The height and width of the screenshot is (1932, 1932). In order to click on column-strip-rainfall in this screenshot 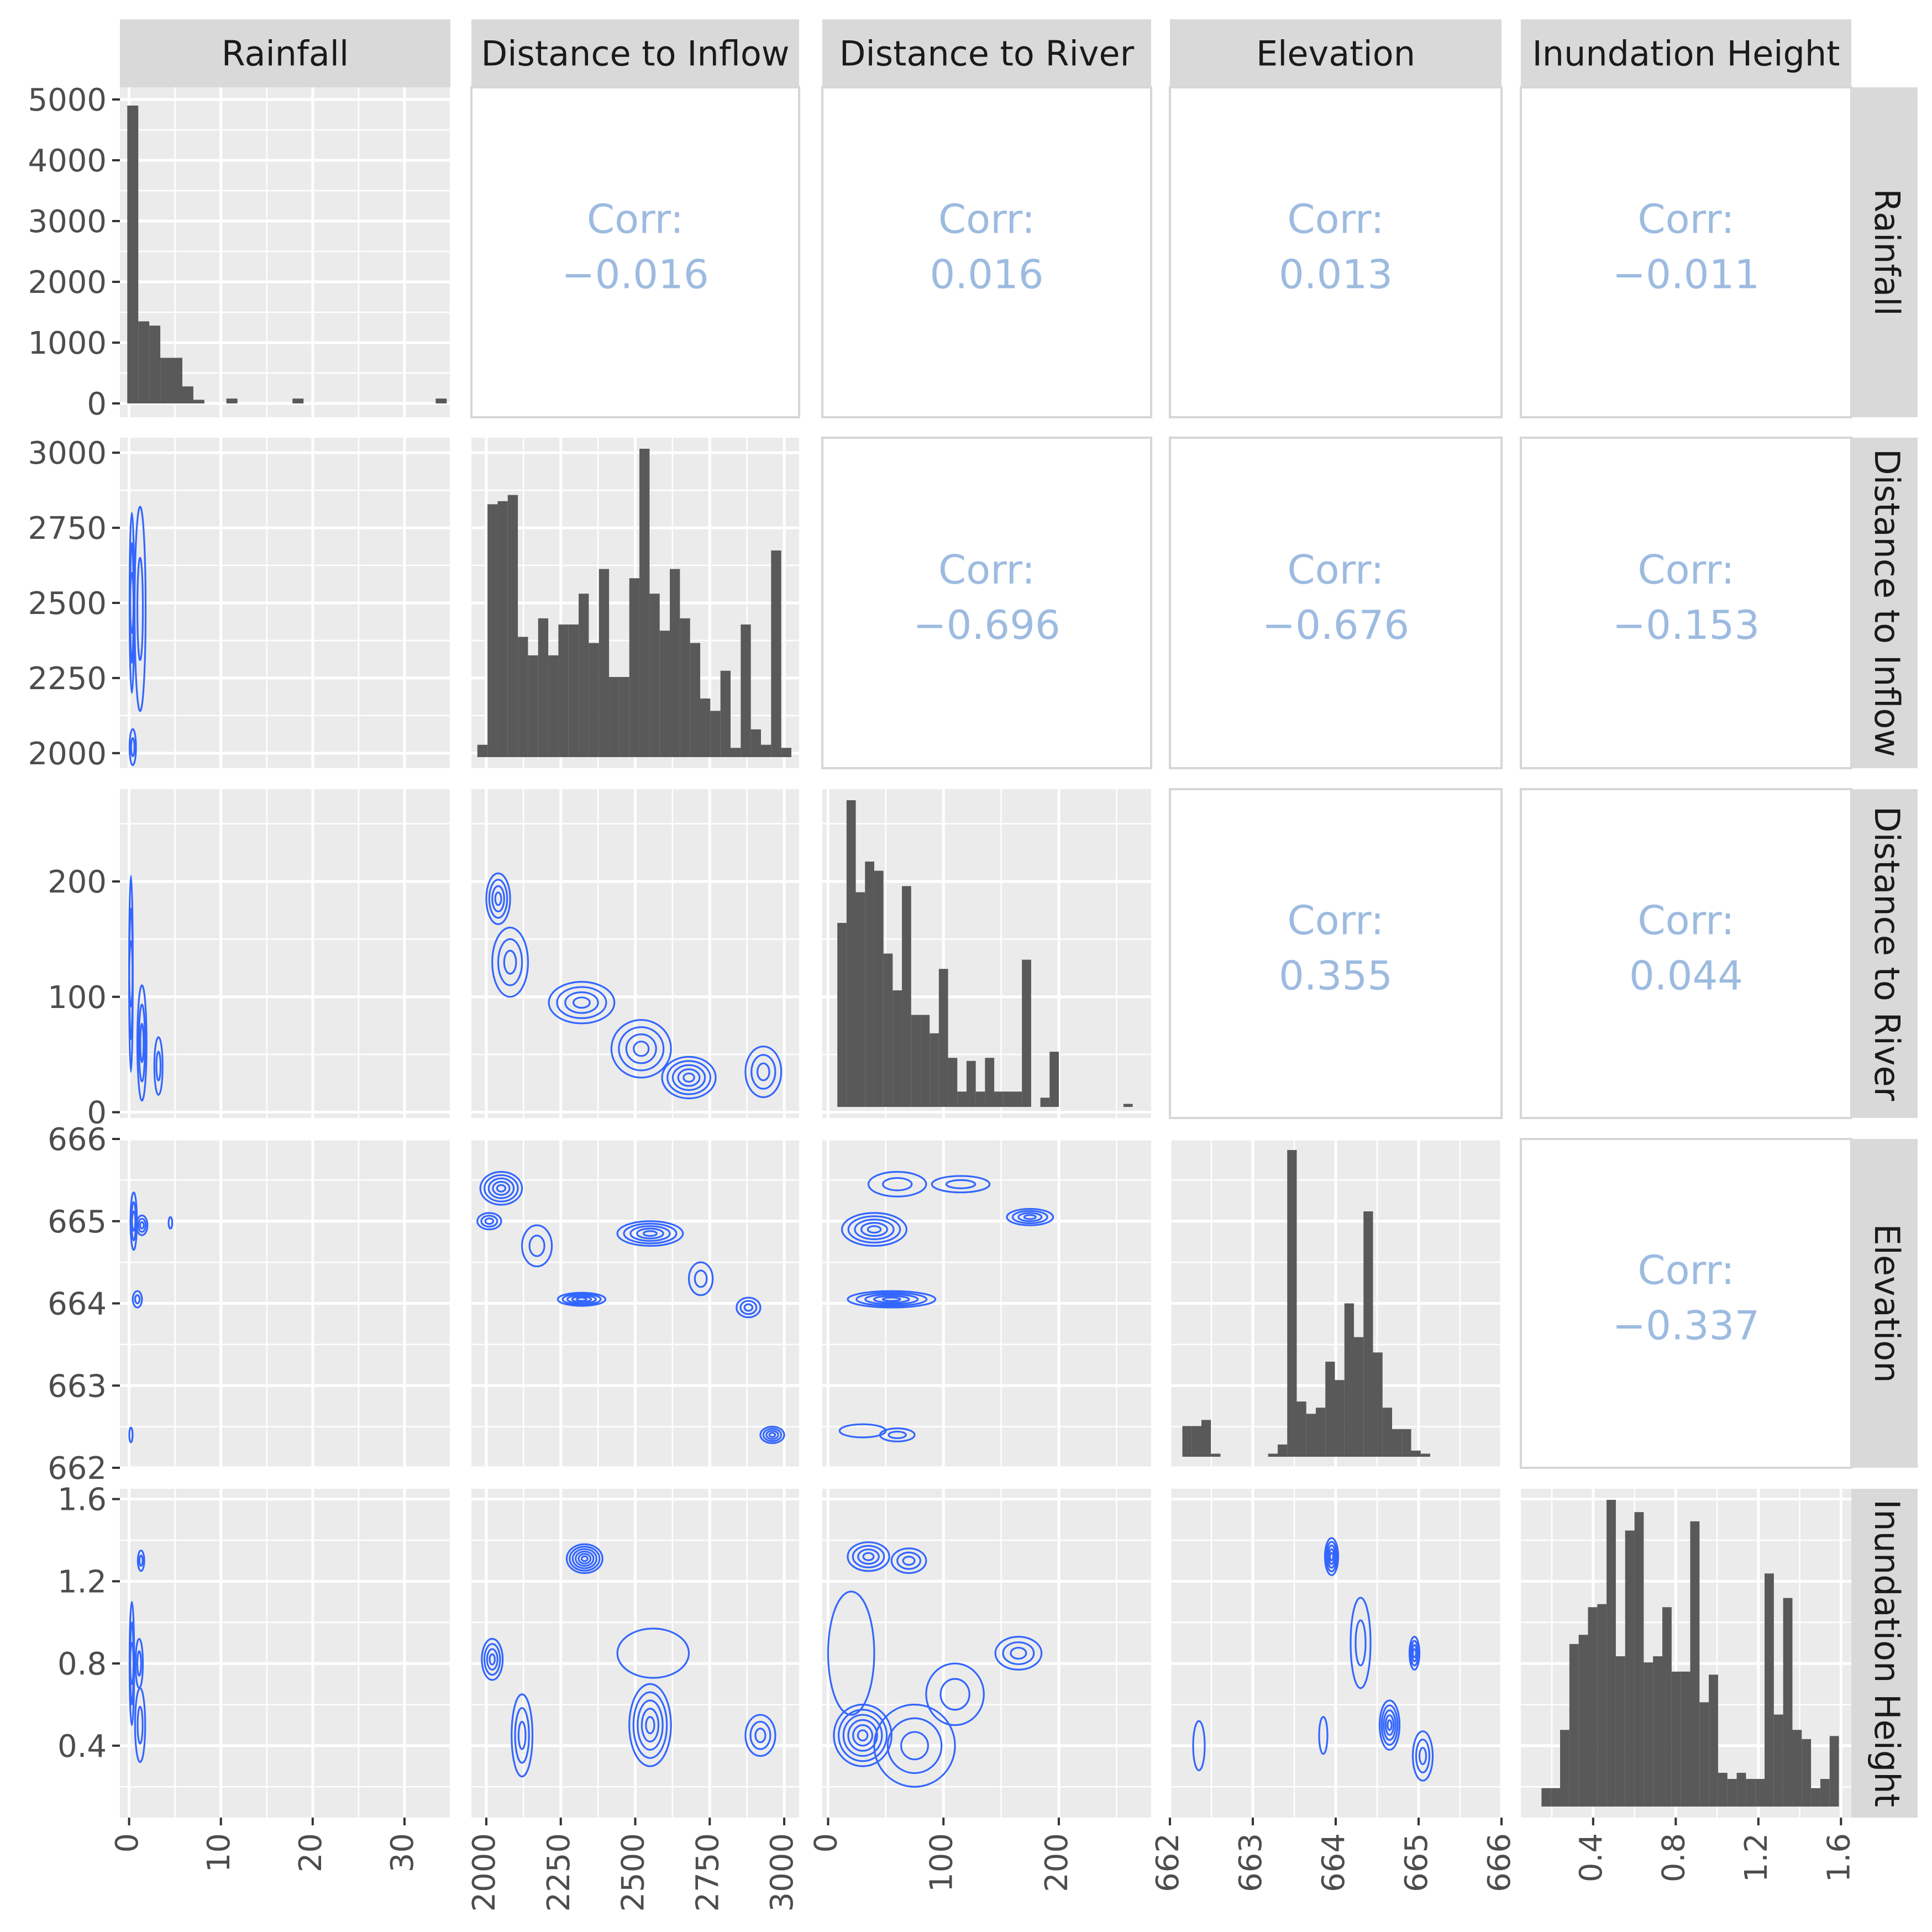, I will do `click(285, 53)`.